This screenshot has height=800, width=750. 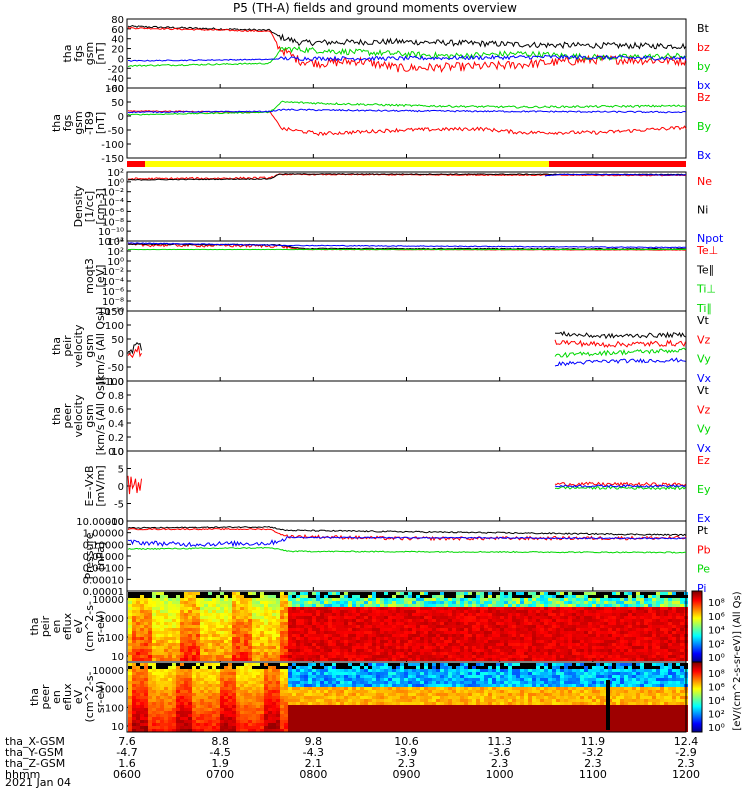 I want to click on panel-frame-peer-velocity, so click(x=406, y=416).